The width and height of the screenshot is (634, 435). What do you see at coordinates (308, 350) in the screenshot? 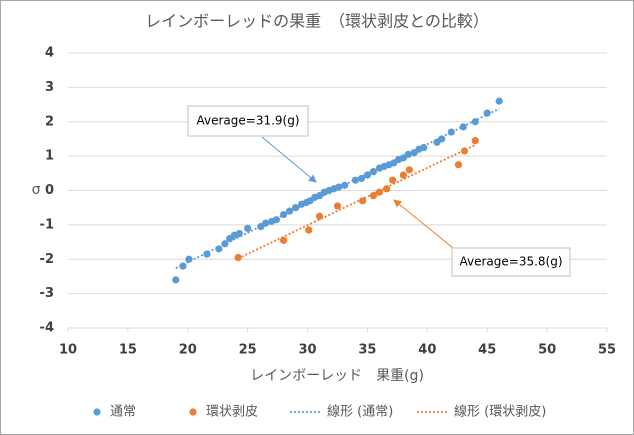
I see `x-tick-label: 30` at bounding box center [308, 350].